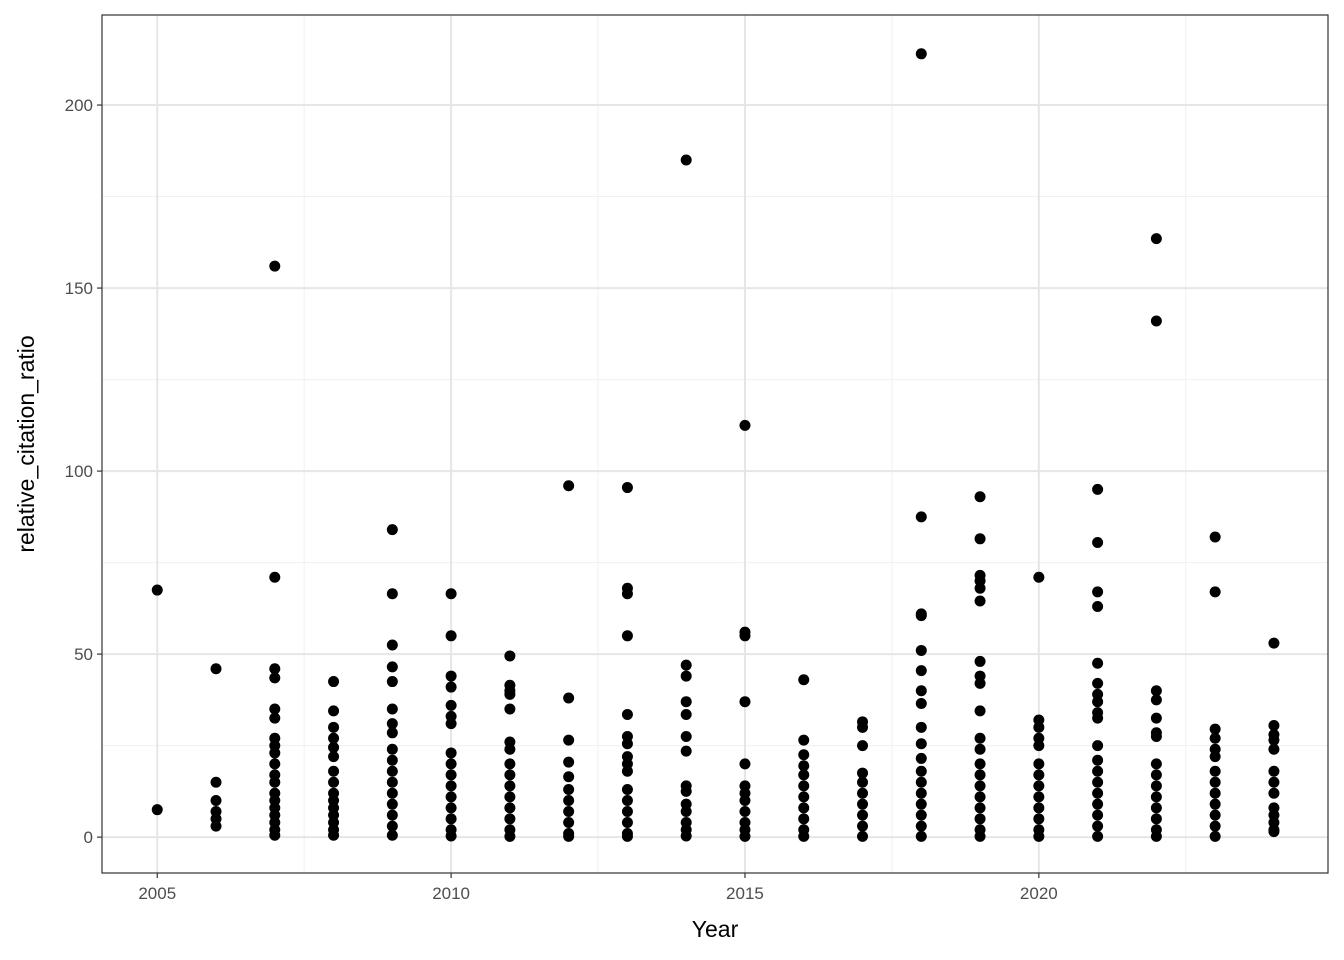  Describe the element at coordinates (88, 837) in the screenshot. I see `y-tick-label: 0` at that location.